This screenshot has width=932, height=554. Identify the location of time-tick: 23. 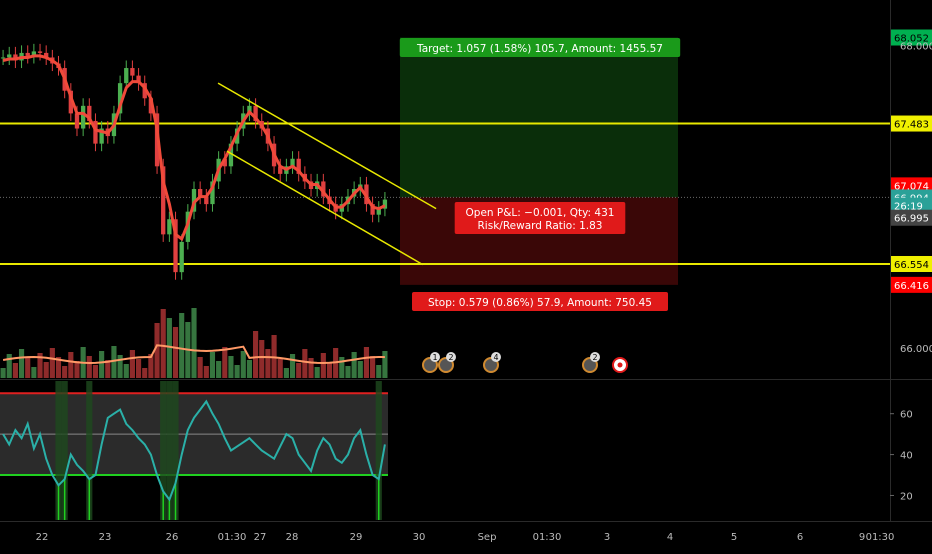
(105, 537).